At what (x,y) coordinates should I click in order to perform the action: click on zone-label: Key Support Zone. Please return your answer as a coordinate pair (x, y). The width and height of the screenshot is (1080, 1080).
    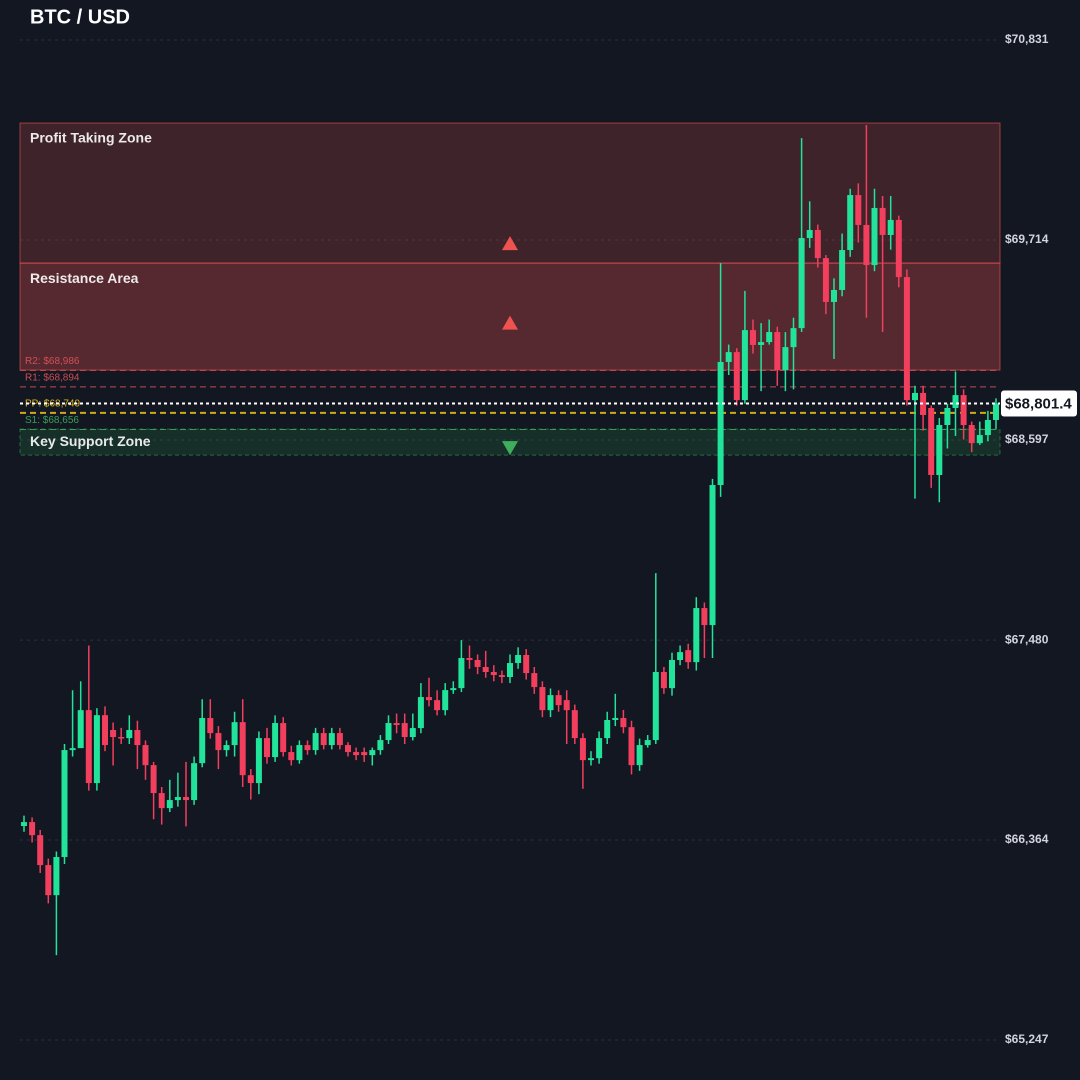
    Looking at the image, I should click on (90, 441).